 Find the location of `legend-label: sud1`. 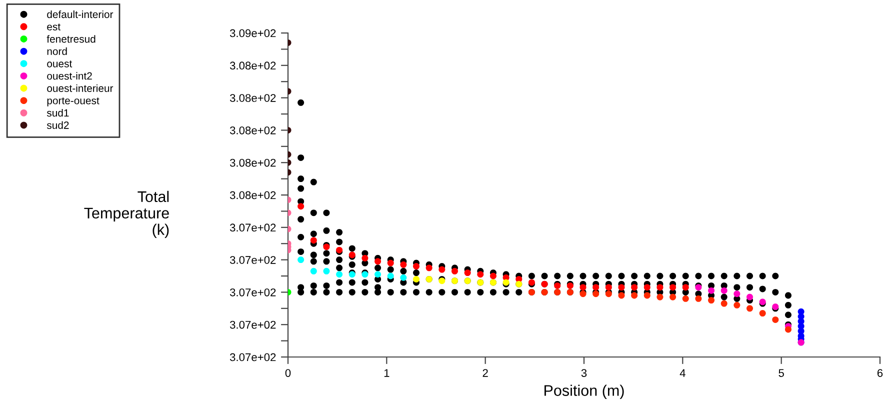

legend-label: sud1 is located at coordinates (57, 112).